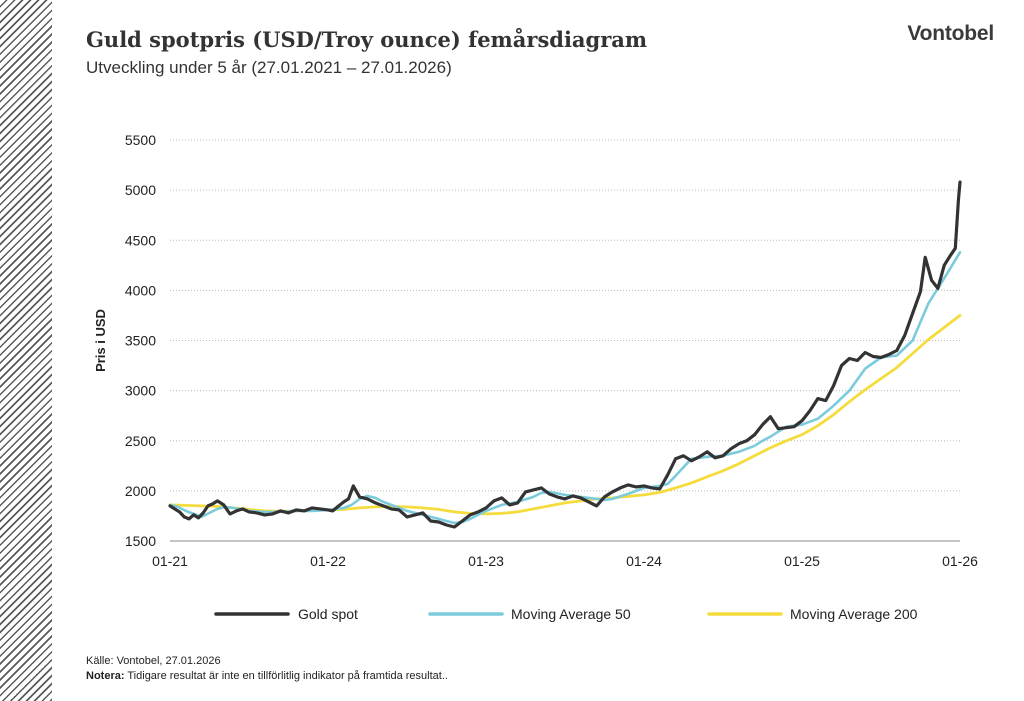 The height and width of the screenshot is (701, 1024). What do you see at coordinates (170, 561) in the screenshot?
I see `x-tick-label: 01-21` at bounding box center [170, 561].